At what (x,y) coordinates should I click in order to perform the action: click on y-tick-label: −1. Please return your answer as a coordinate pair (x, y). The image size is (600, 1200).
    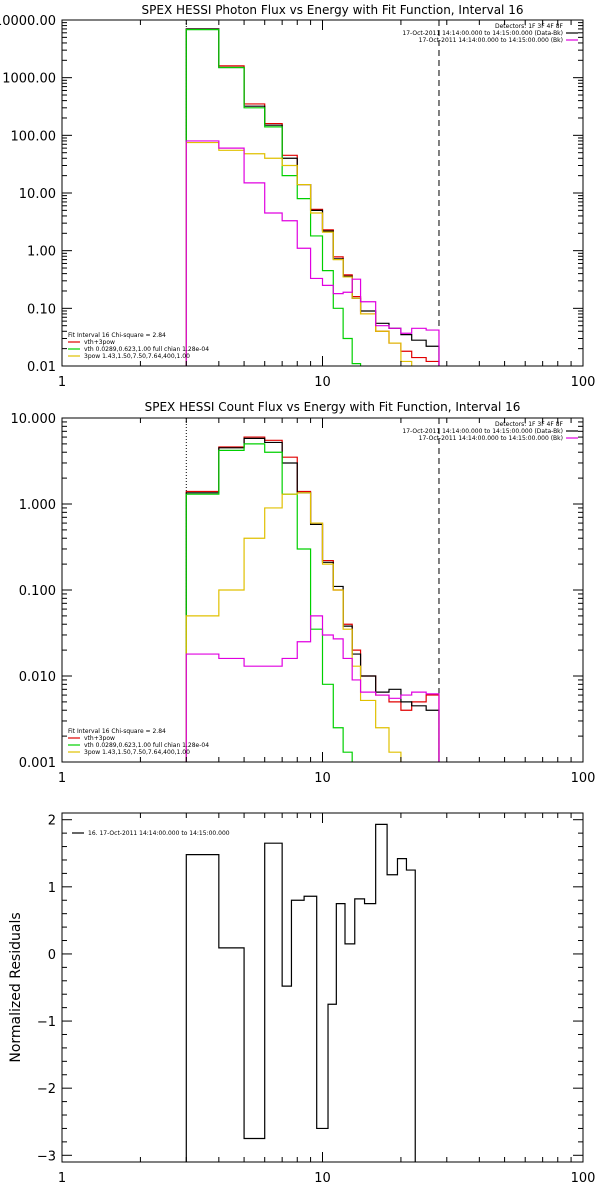
    Looking at the image, I should click on (46, 1022).